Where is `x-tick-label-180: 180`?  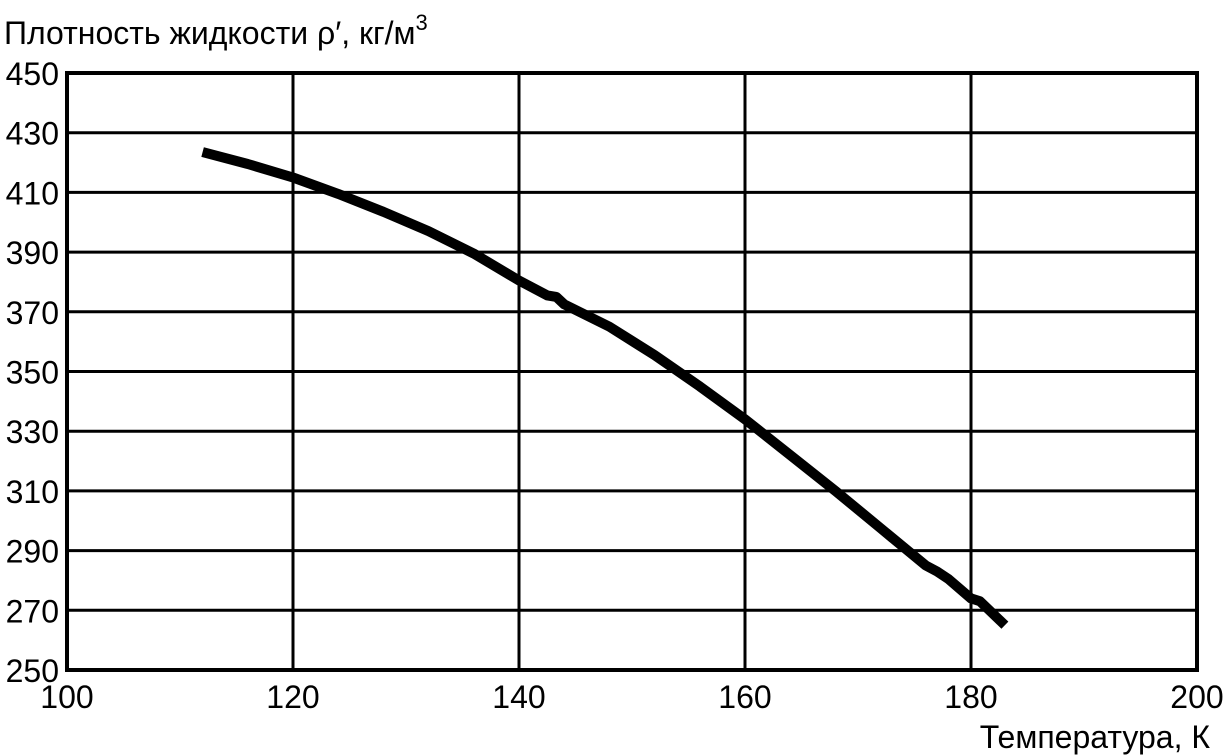 x-tick-label-180: 180 is located at coordinates (970, 697).